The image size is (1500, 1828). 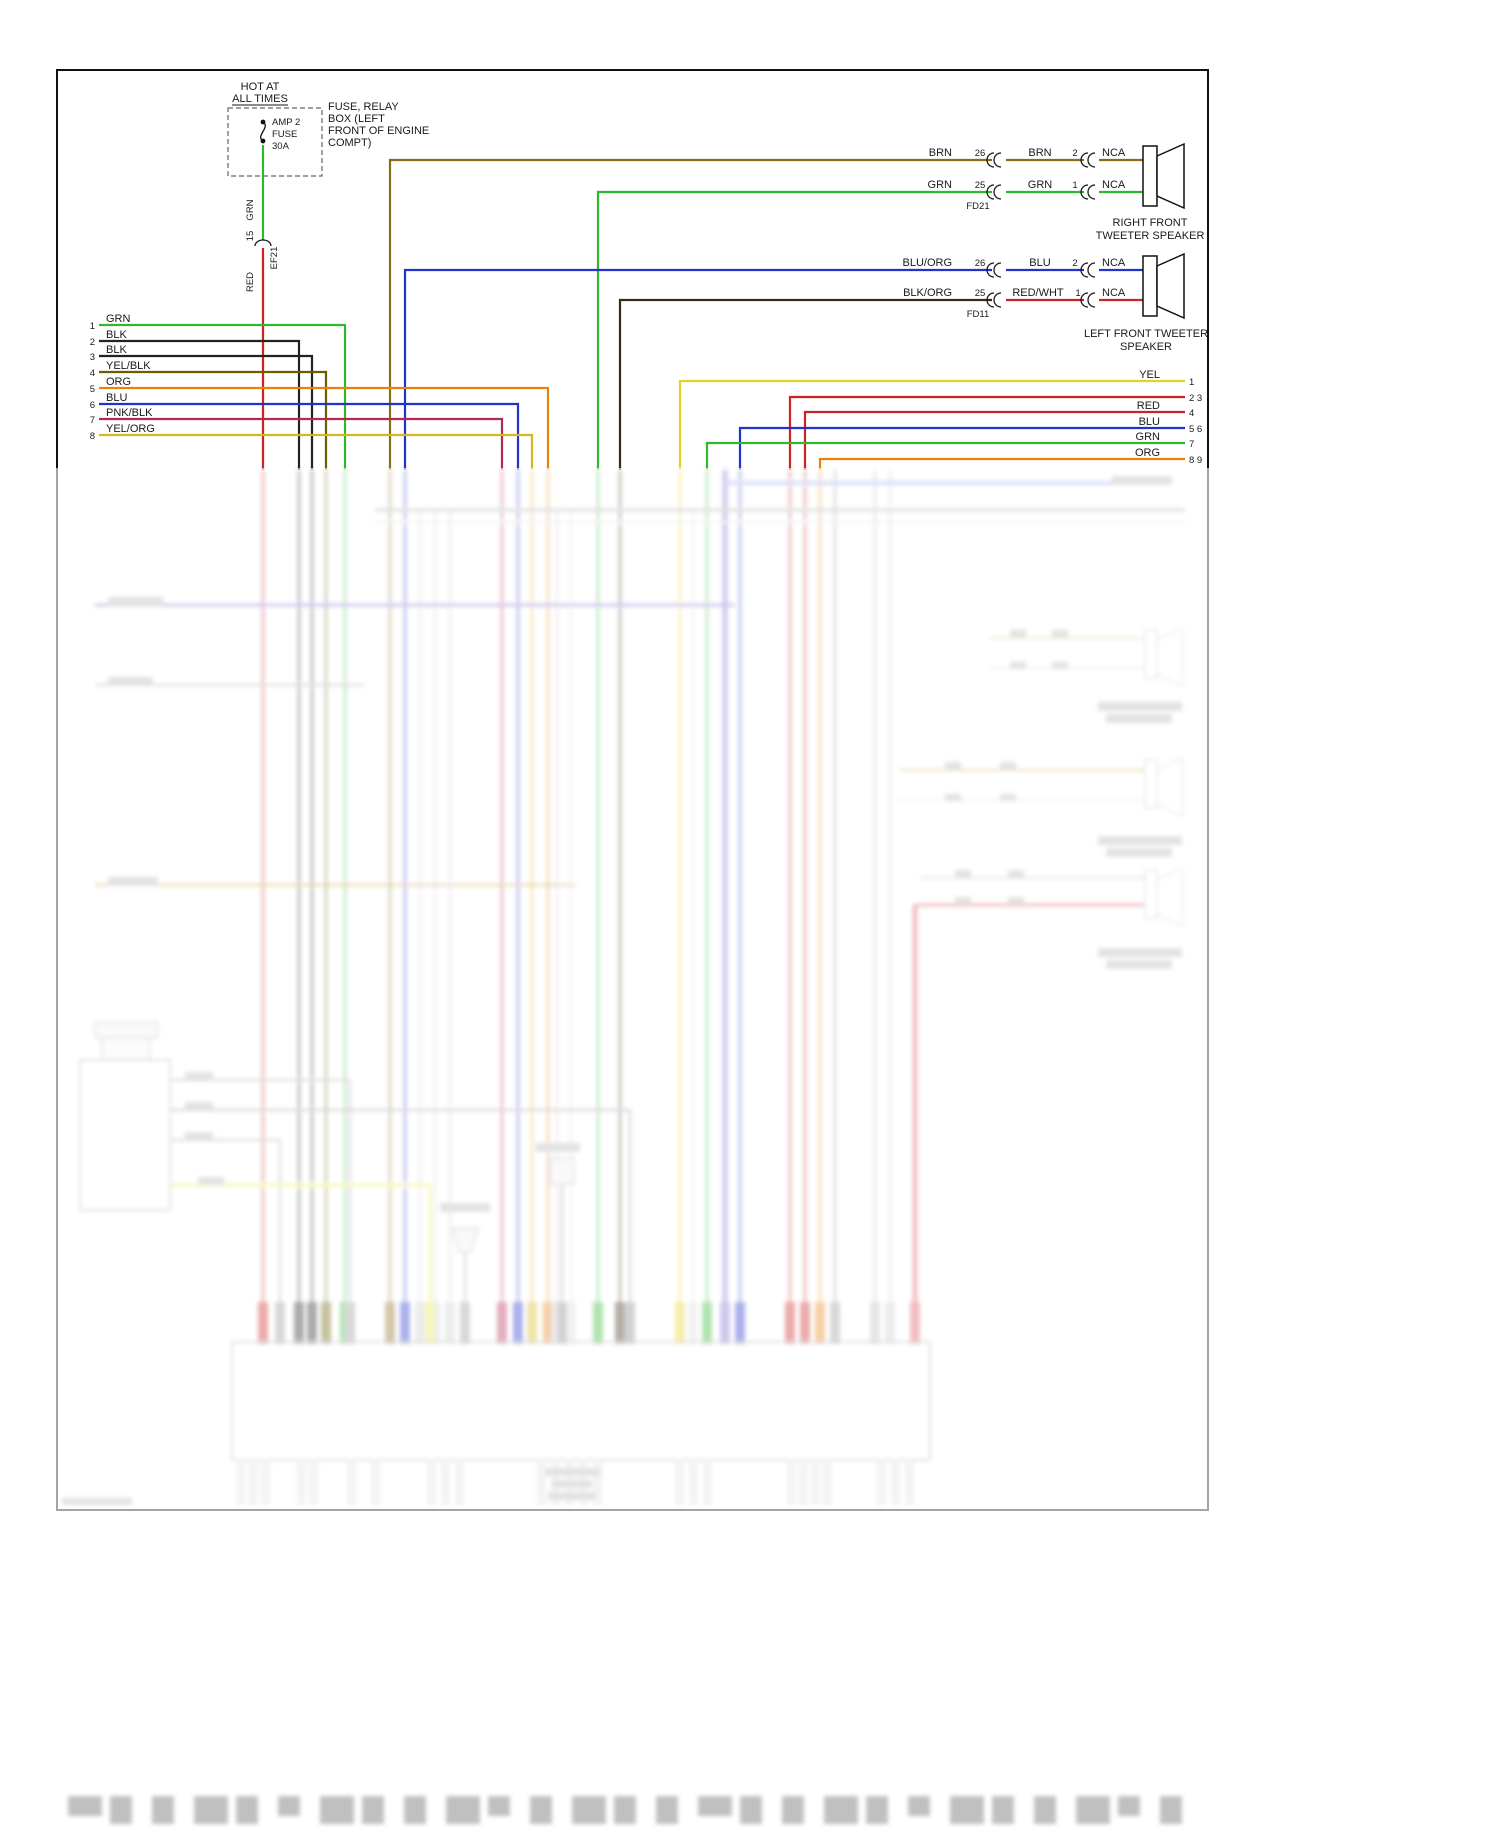 I want to click on fuse-word: FUSE, so click(x=284, y=134).